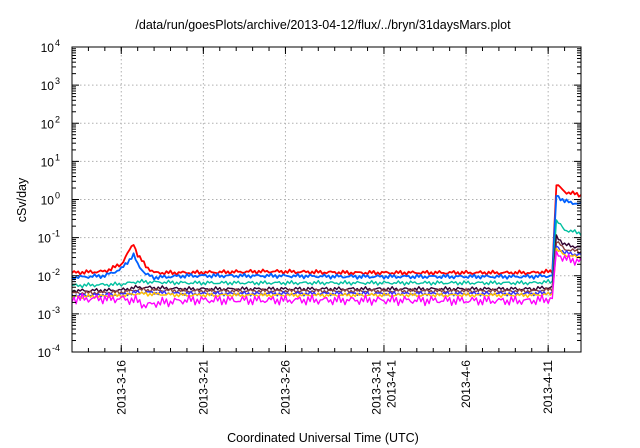 This screenshot has height=448, width=640. I want to click on x-axis-label: Coordinated Universal Time (UTC), so click(323, 438).